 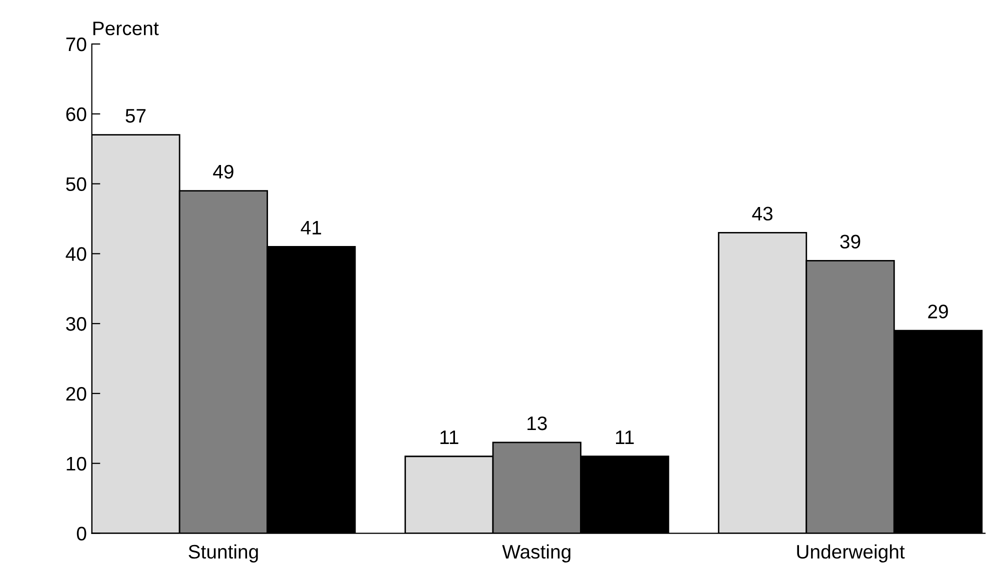 I want to click on y-tick-label: 0, so click(x=81, y=533).